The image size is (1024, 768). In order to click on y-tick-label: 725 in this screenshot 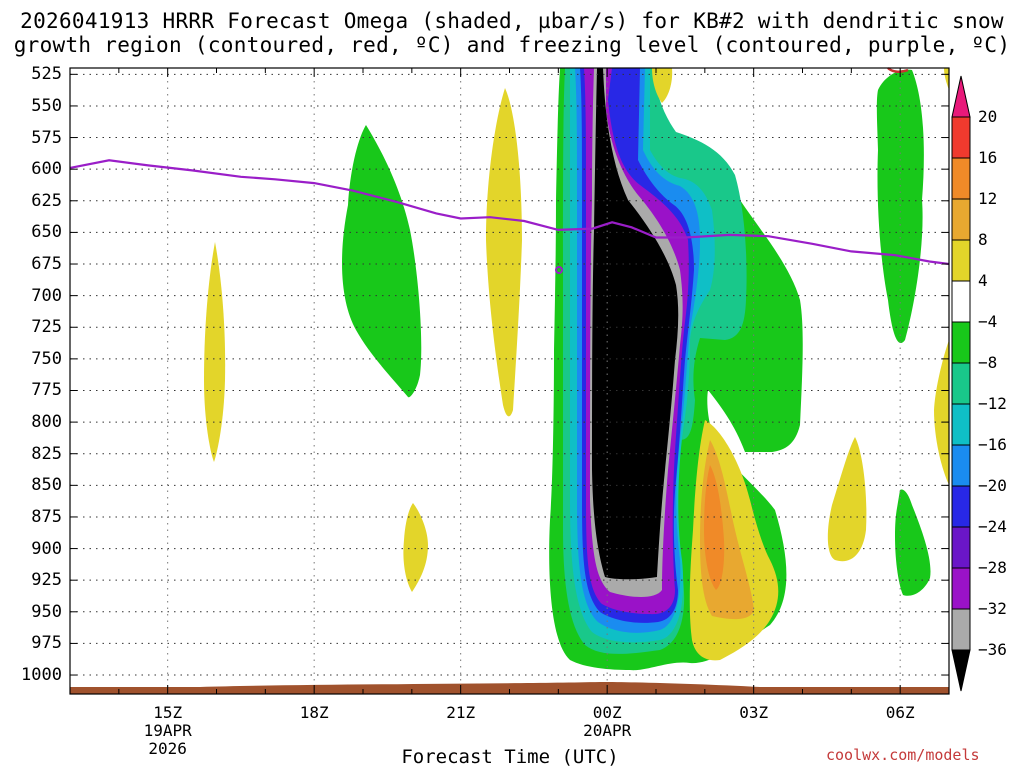, I will do `click(46, 327)`.